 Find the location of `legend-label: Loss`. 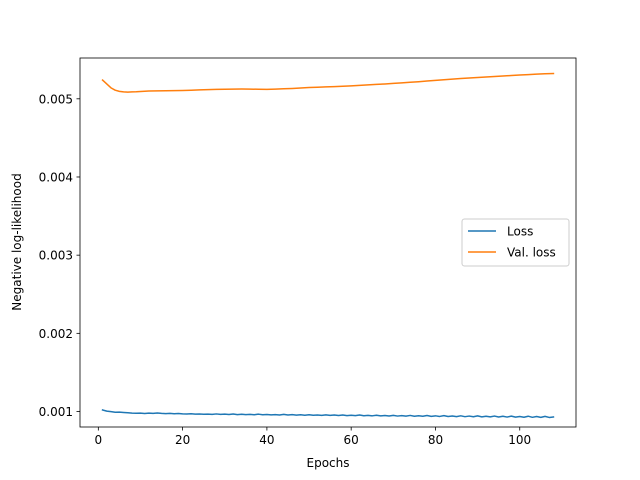

legend-label: Loss is located at coordinates (520, 232).